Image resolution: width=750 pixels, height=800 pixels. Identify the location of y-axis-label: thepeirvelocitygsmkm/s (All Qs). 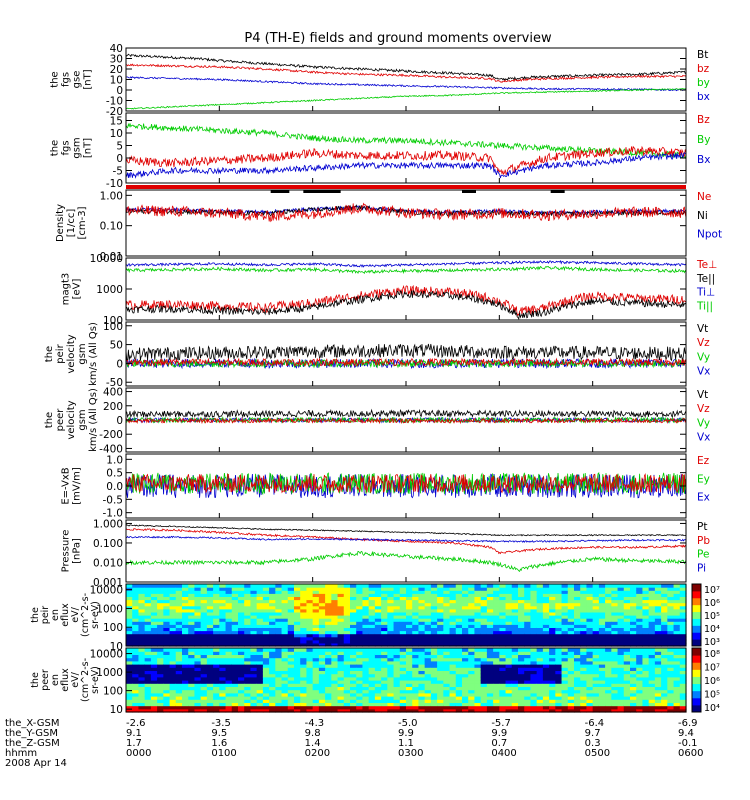
(71, 354).